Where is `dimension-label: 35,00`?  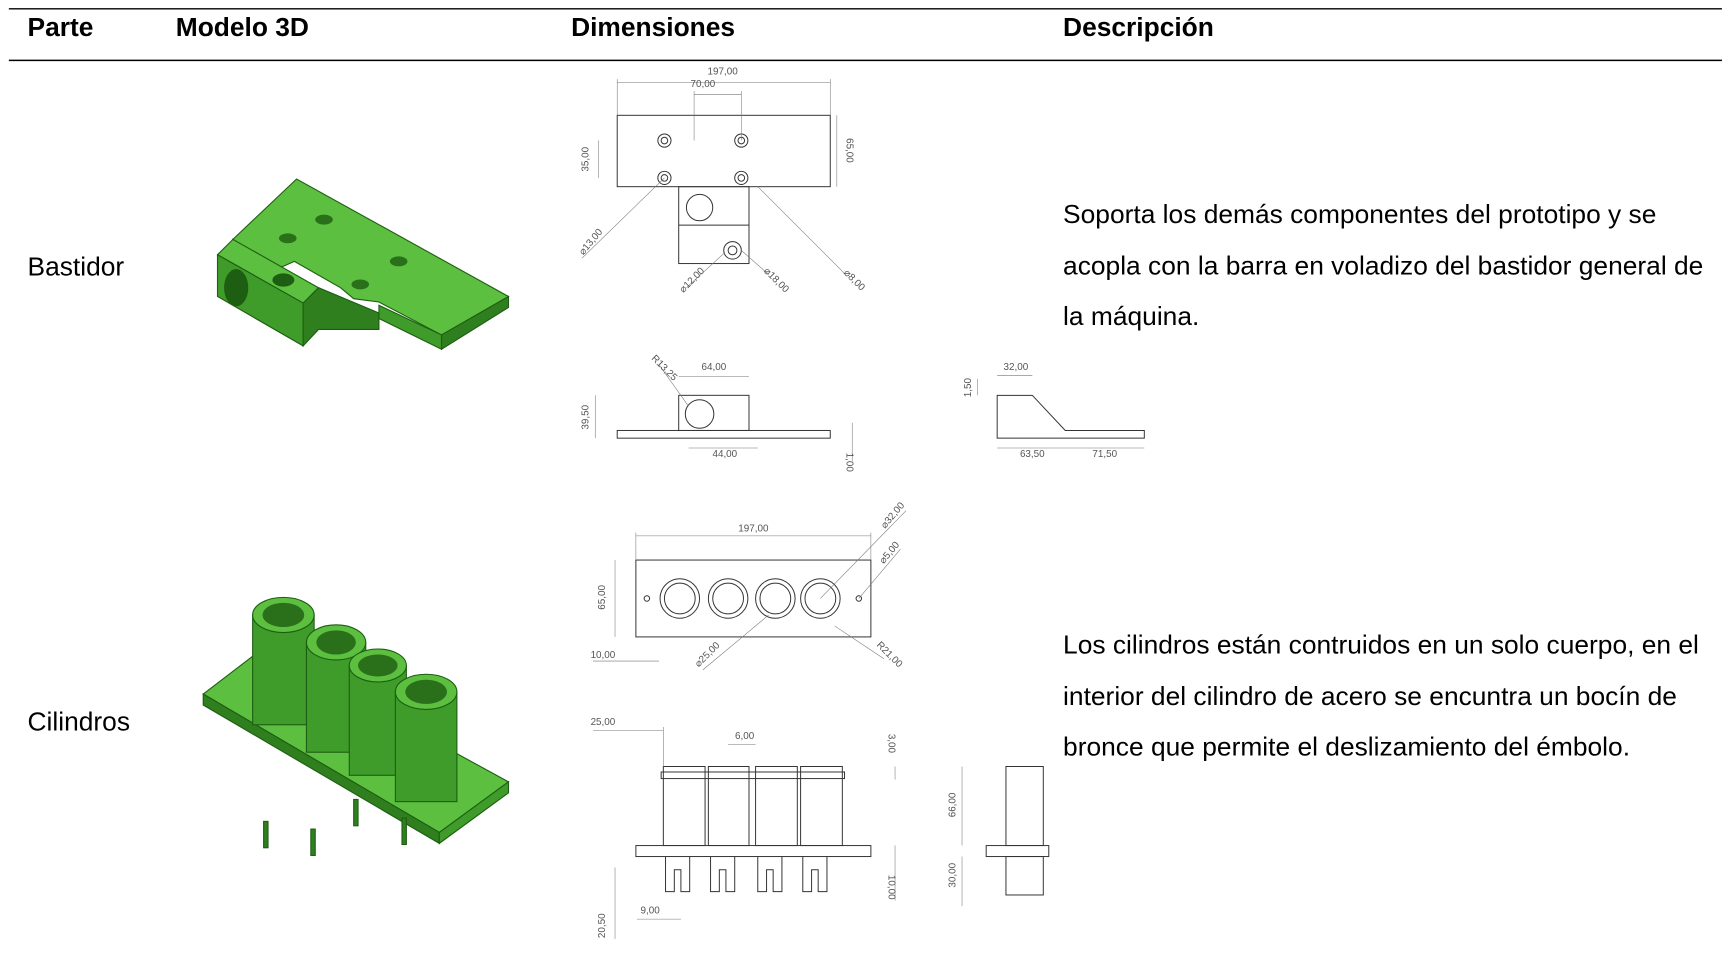 dimension-label: 35,00 is located at coordinates (586, 158).